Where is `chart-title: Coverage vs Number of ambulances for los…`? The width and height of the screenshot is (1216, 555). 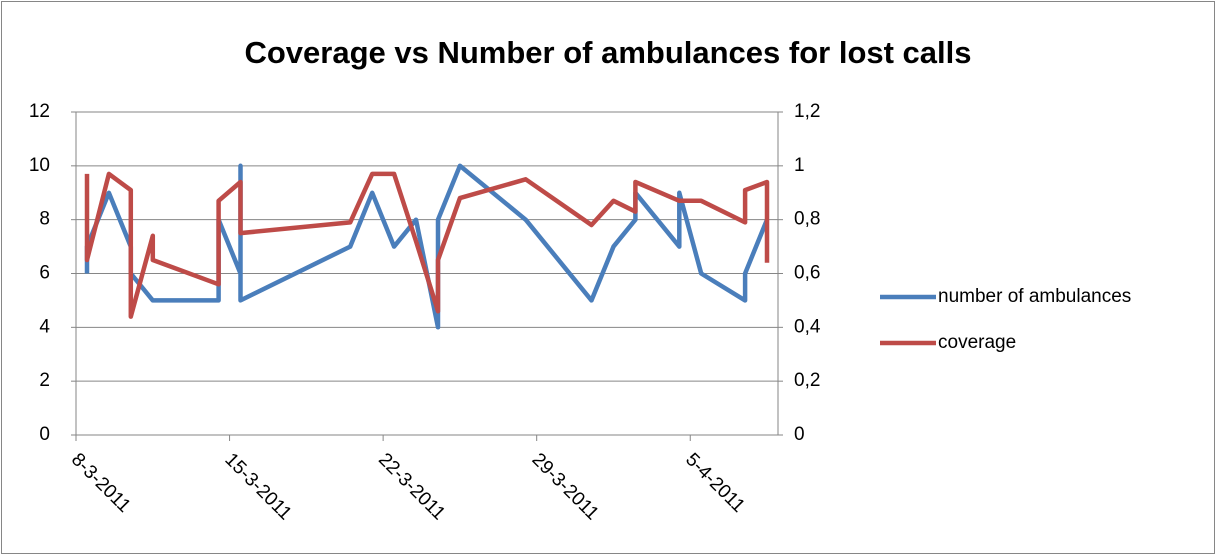 chart-title: Coverage vs Number of ambulances for los… is located at coordinates (607, 52).